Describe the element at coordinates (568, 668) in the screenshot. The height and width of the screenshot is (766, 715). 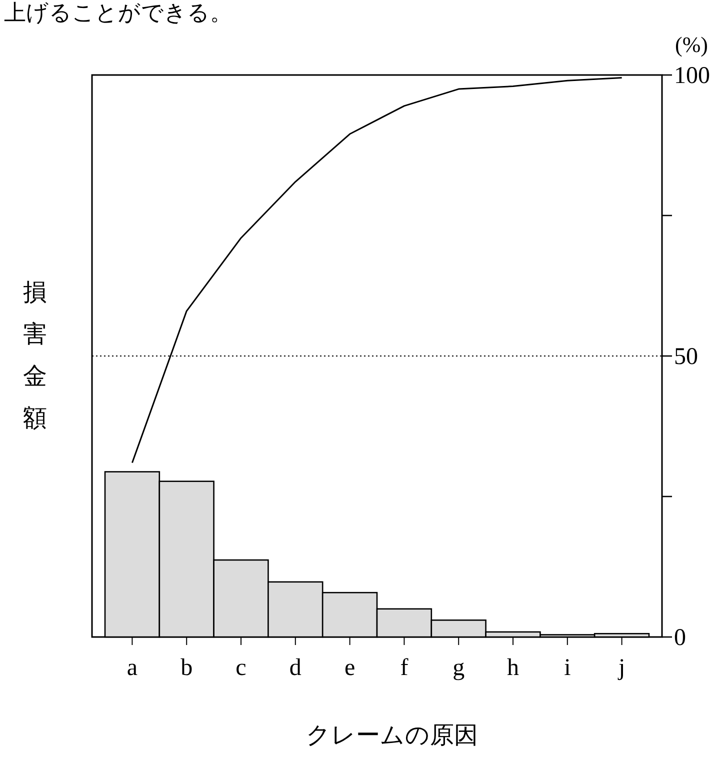
I see `x-tick-label: i` at that location.